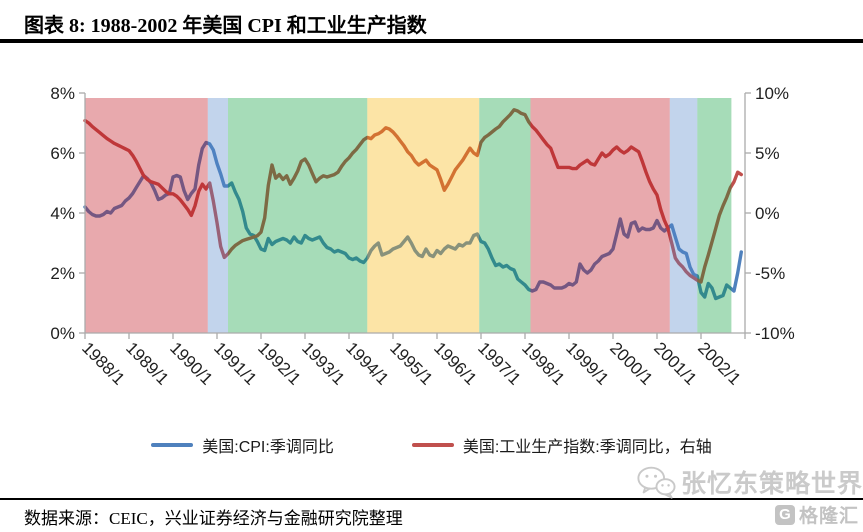 Image resolution: width=863 pixels, height=532 pixels. Describe the element at coordinates (279, 363) in the screenshot. I see `x-axis-label: 1992/1` at that location.